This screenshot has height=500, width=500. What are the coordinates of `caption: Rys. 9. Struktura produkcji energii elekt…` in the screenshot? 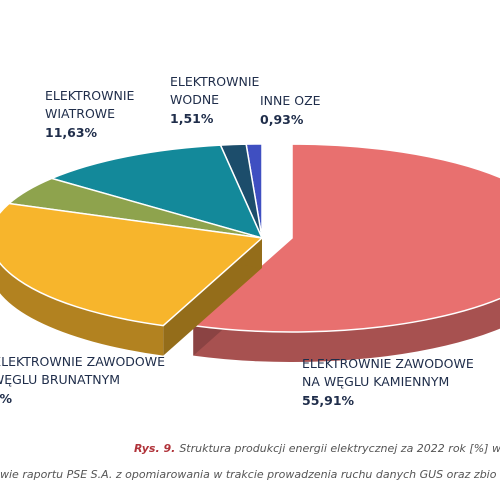 It's located at (317, 448).